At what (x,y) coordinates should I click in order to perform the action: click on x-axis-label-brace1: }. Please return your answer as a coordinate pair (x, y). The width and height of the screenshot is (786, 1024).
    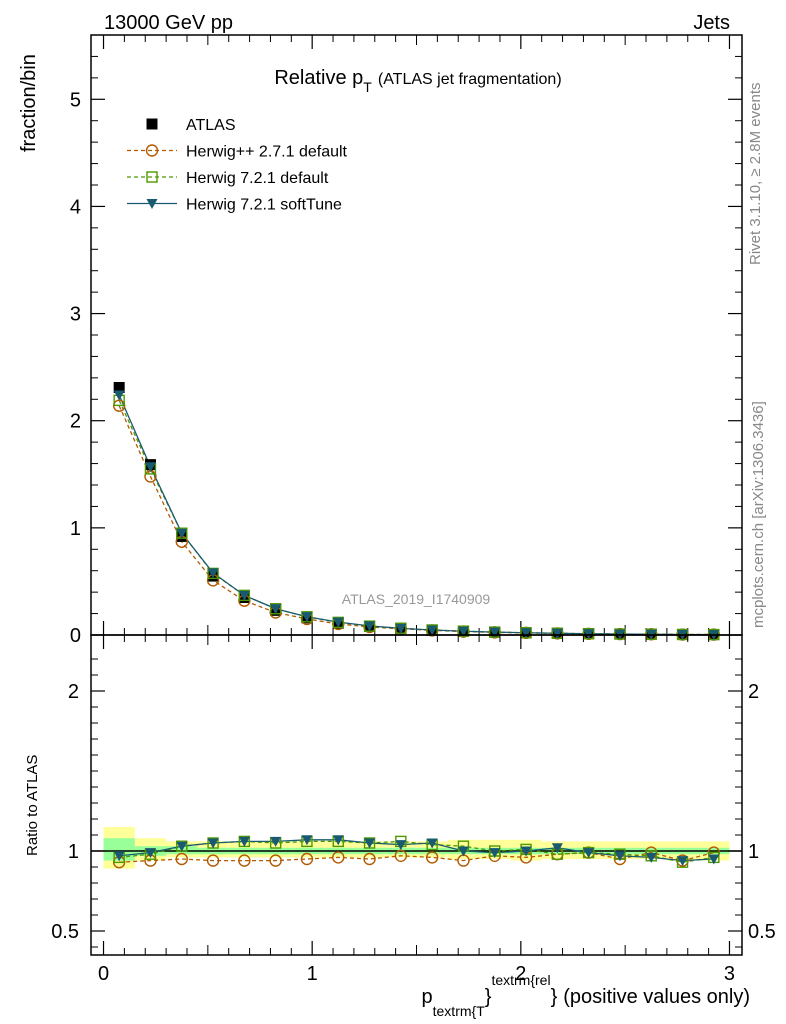
    Looking at the image, I should click on (488, 997).